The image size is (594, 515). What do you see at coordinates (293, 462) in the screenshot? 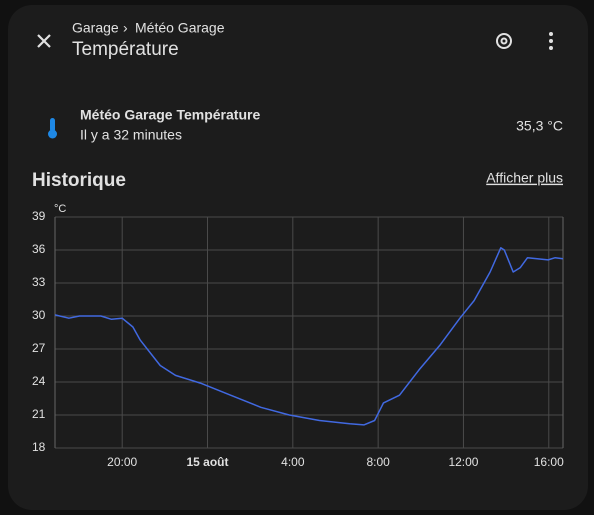
I see `x-tick-label: 4:00` at bounding box center [293, 462].